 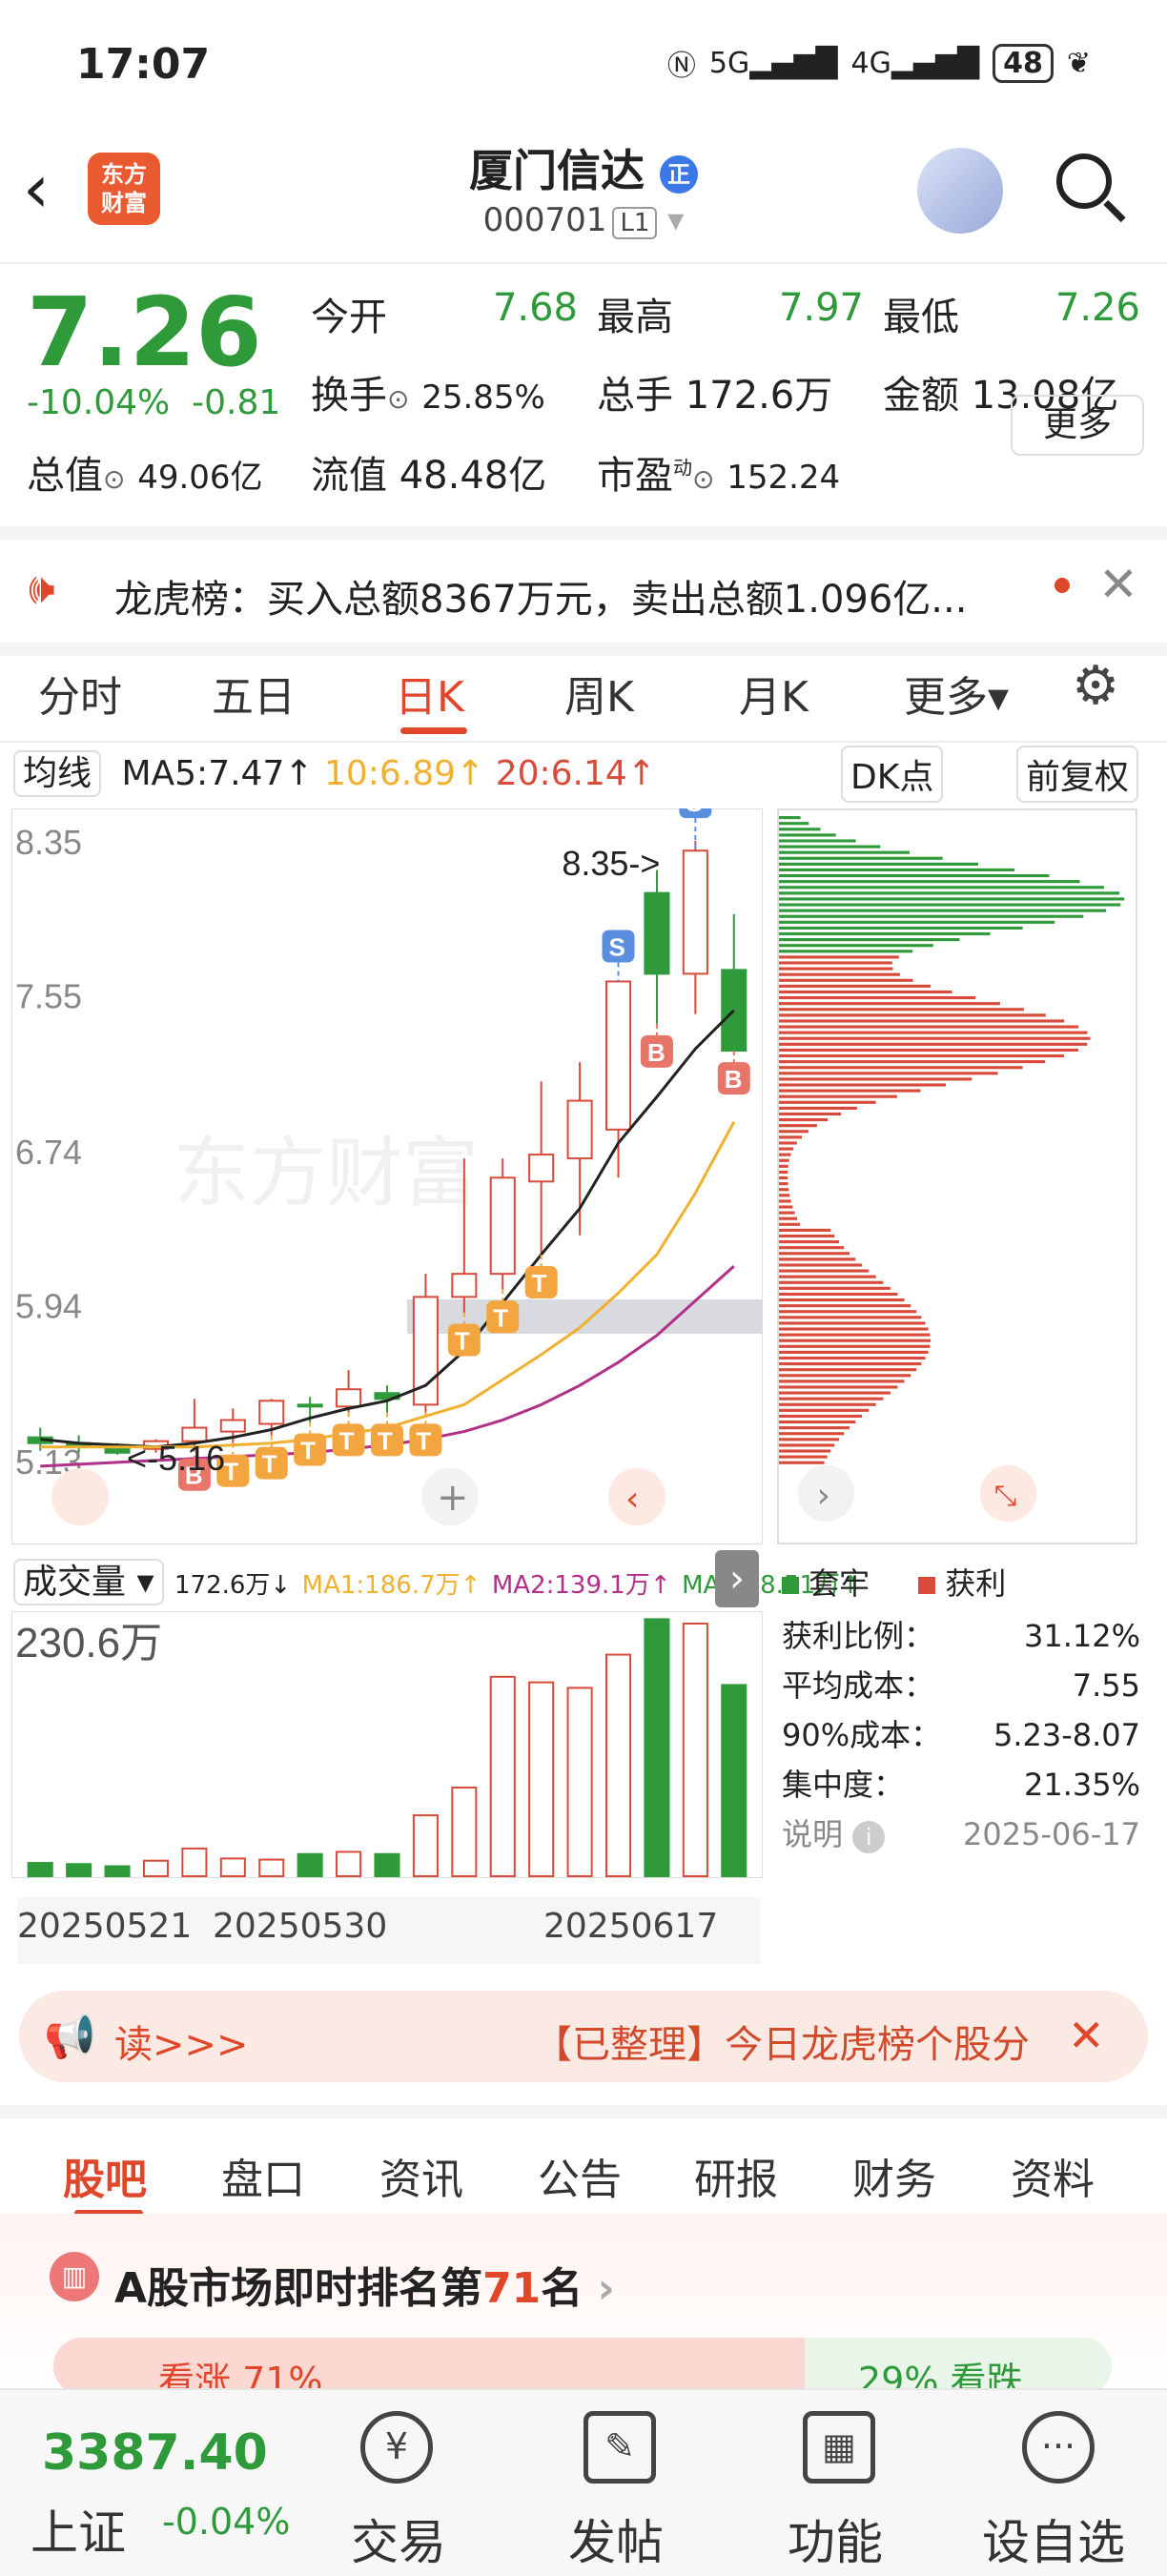 What do you see at coordinates (719, 476) in the screenshot?
I see `pe-ratio: 市盈动⊙ 152.24` at bounding box center [719, 476].